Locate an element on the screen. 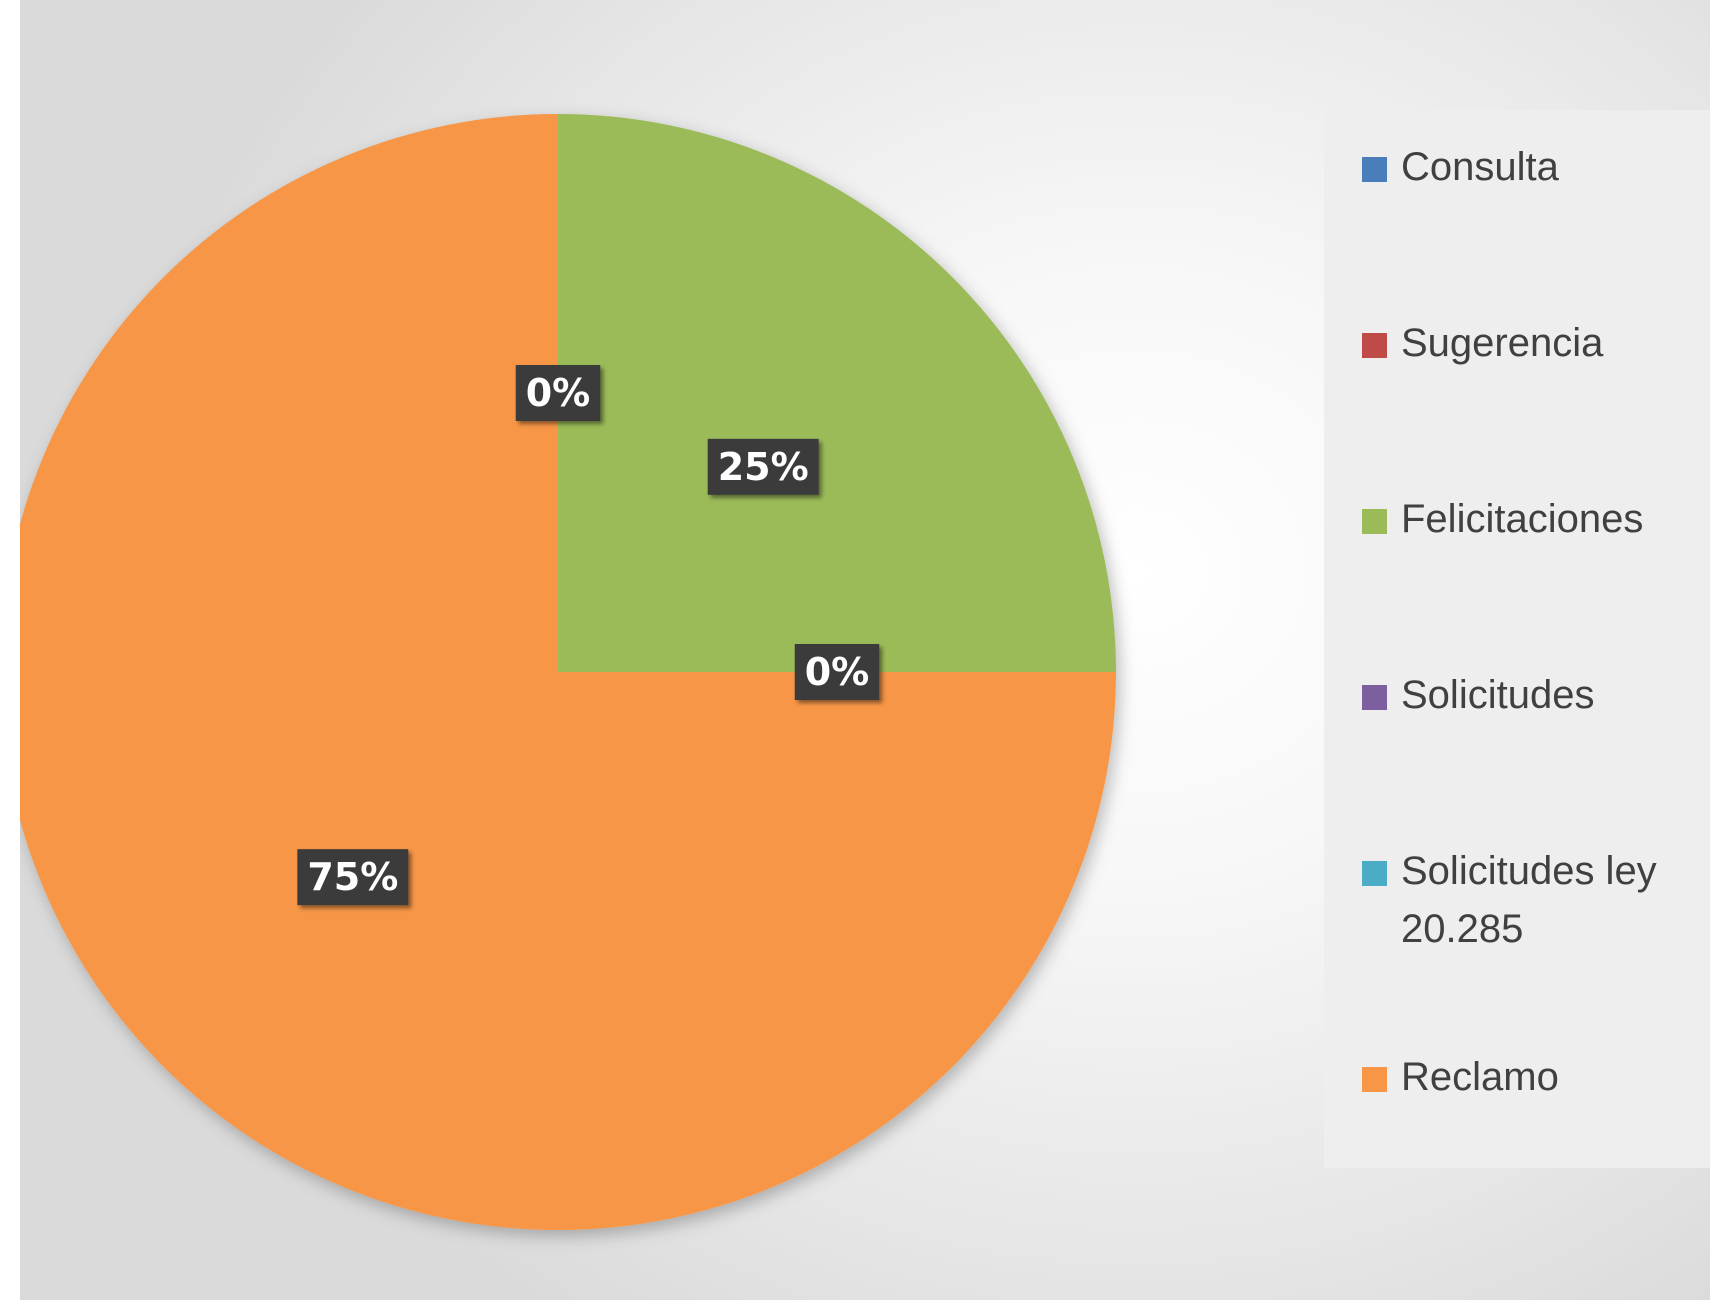 The height and width of the screenshot is (1300, 1710). data-label-consulta: 0% is located at coordinates (558, 393).